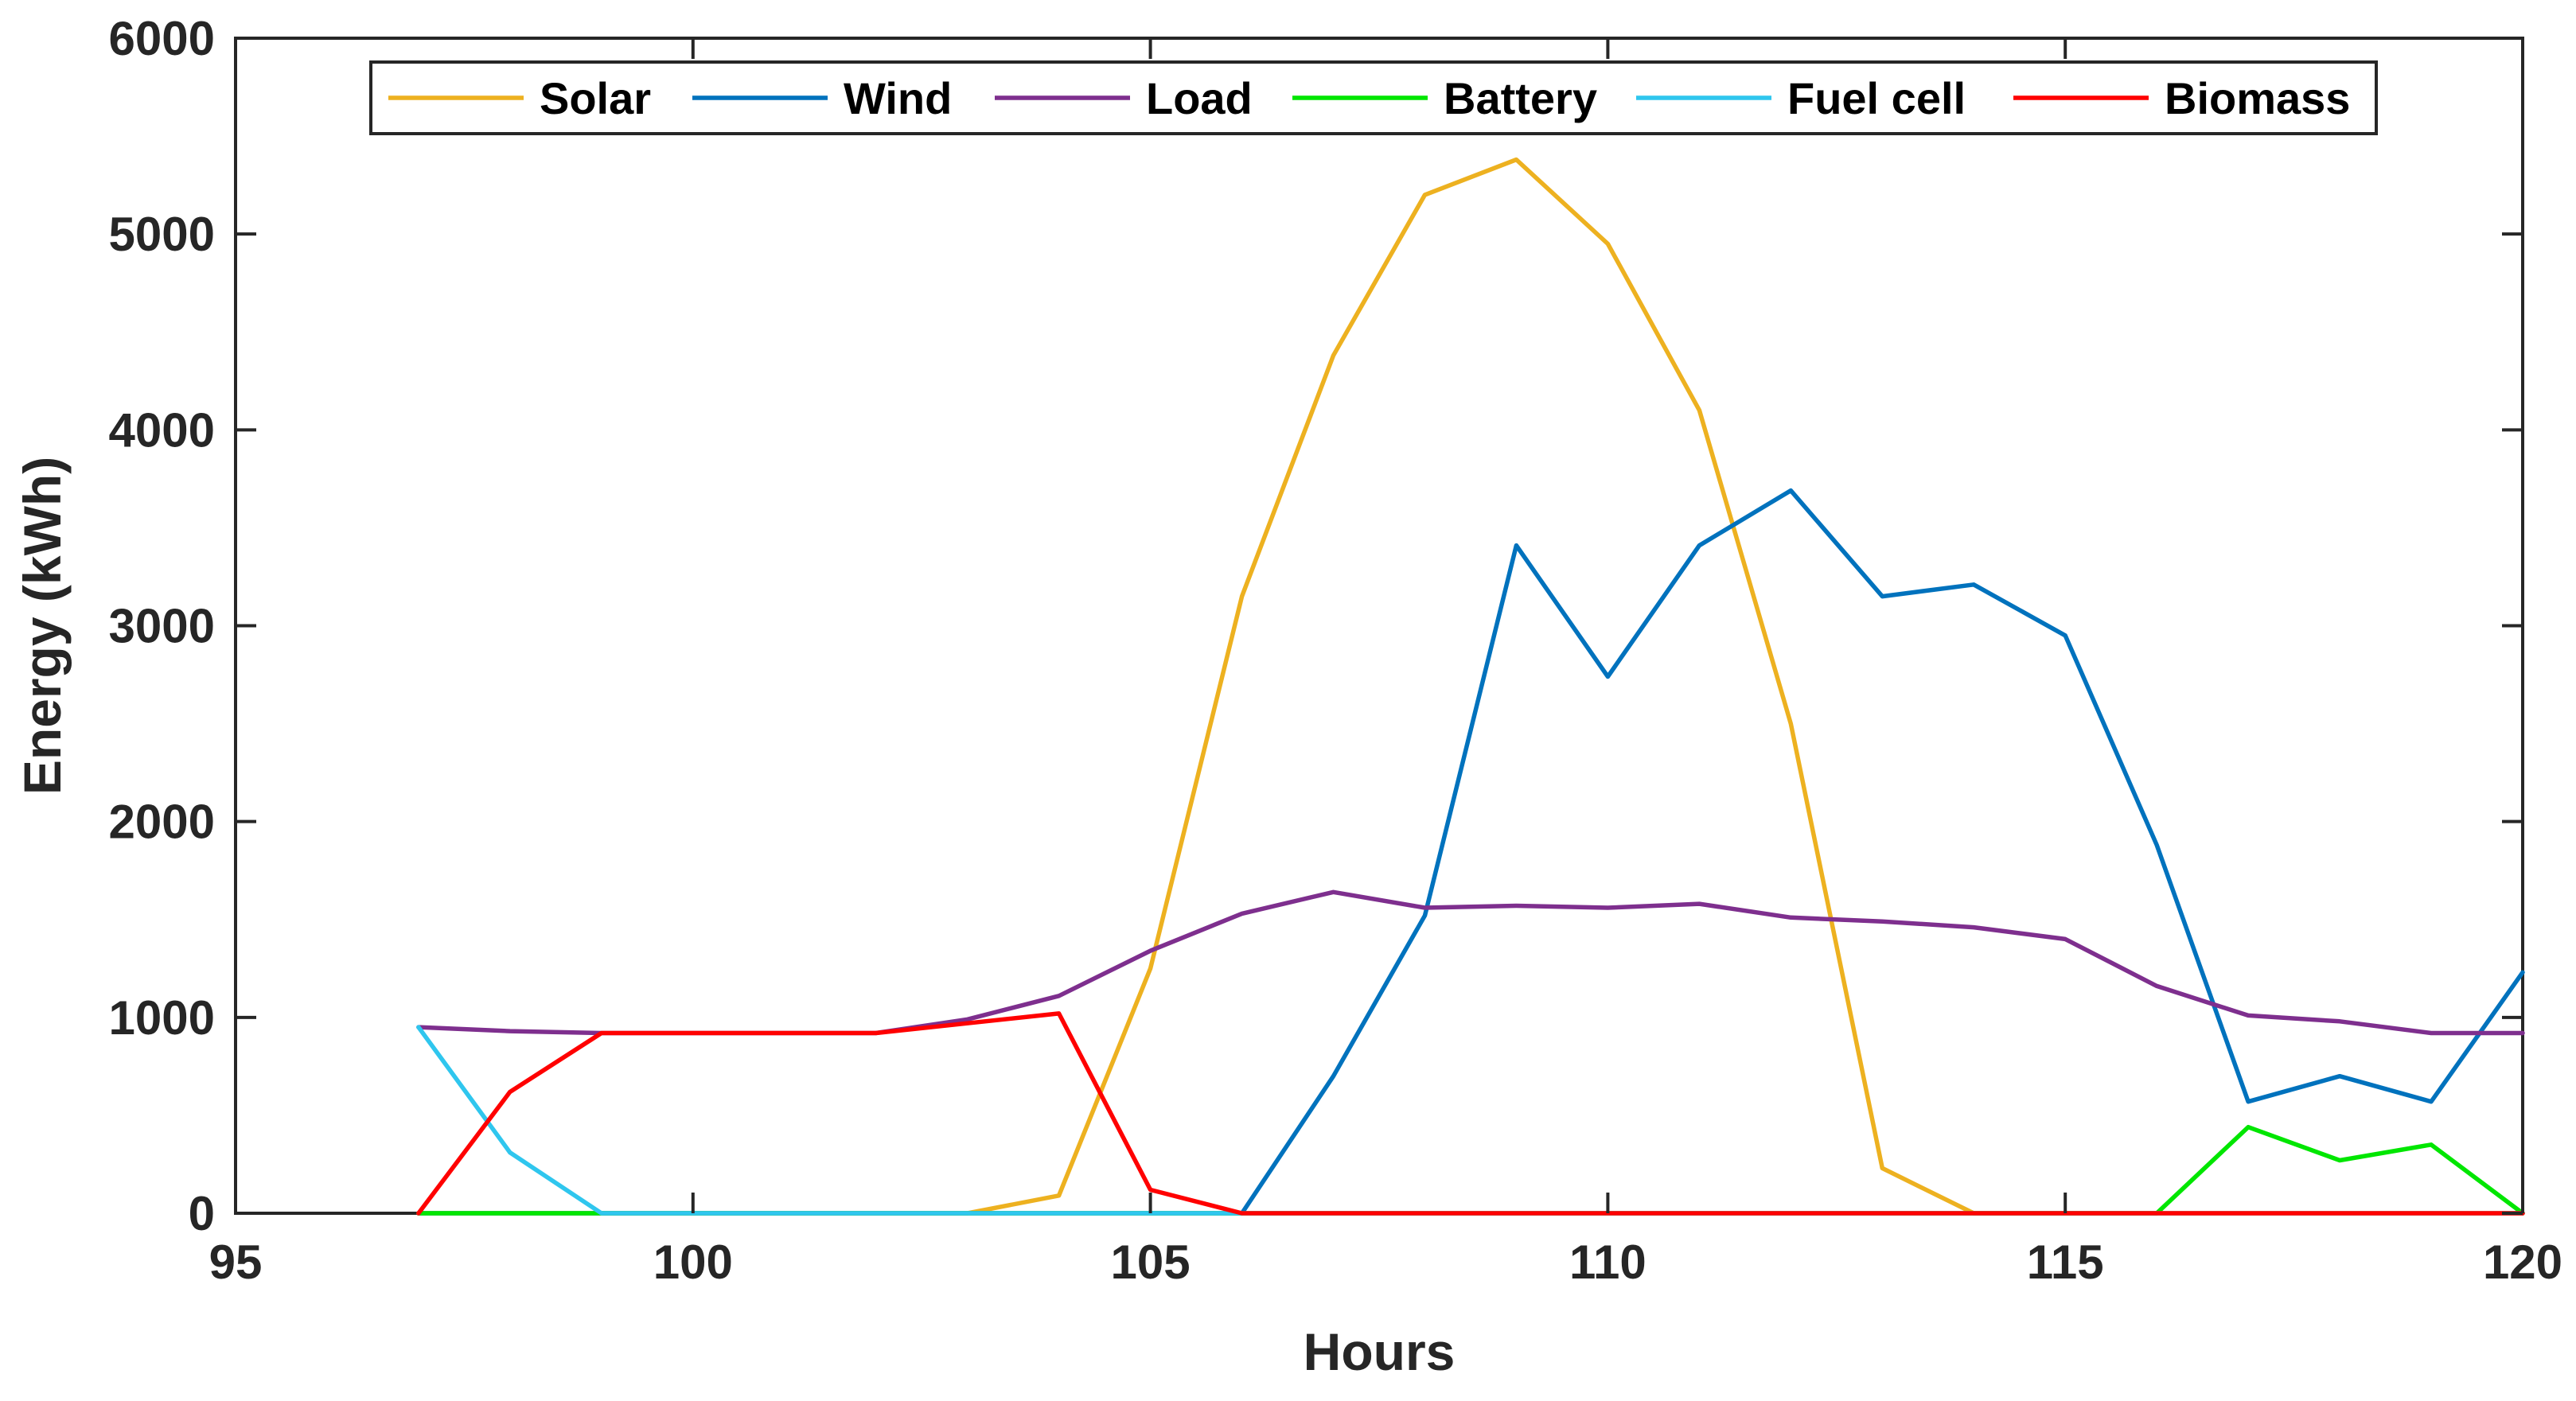  What do you see at coordinates (2522, 1262) in the screenshot?
I see `x-tick-label: 120` at bounding box center [2522, 1262].